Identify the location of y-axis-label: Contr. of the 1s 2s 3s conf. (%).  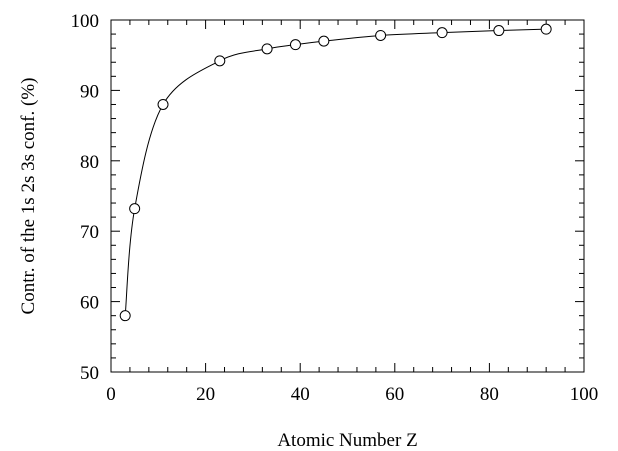
(28, 196).